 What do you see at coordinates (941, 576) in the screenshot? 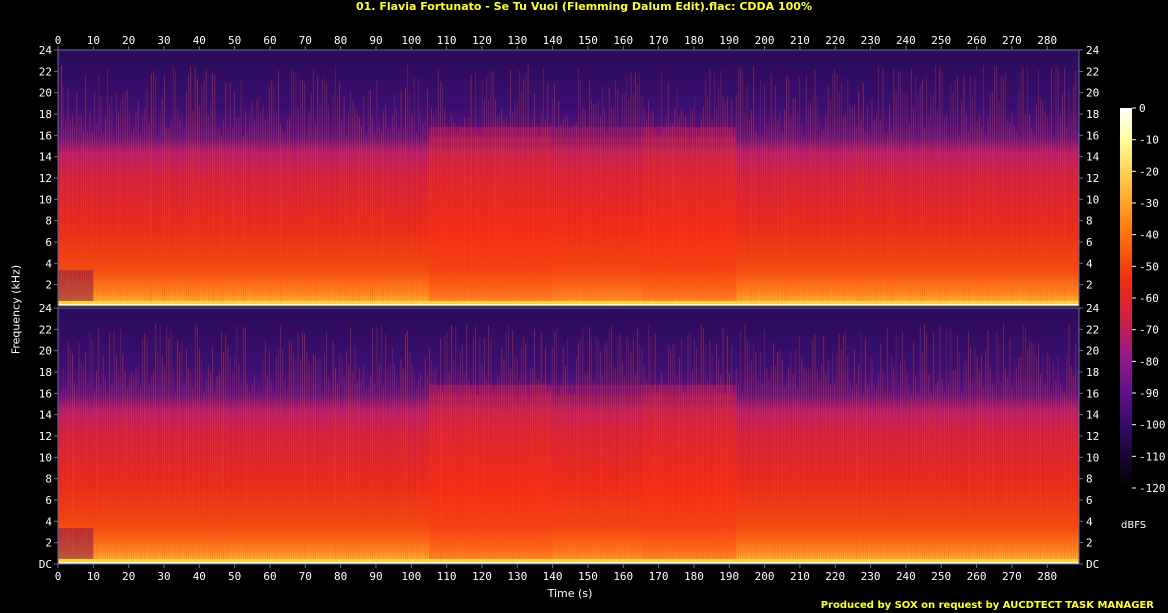
I see `x-tick-label-bottom: 250` at bounding box center [941, 576].